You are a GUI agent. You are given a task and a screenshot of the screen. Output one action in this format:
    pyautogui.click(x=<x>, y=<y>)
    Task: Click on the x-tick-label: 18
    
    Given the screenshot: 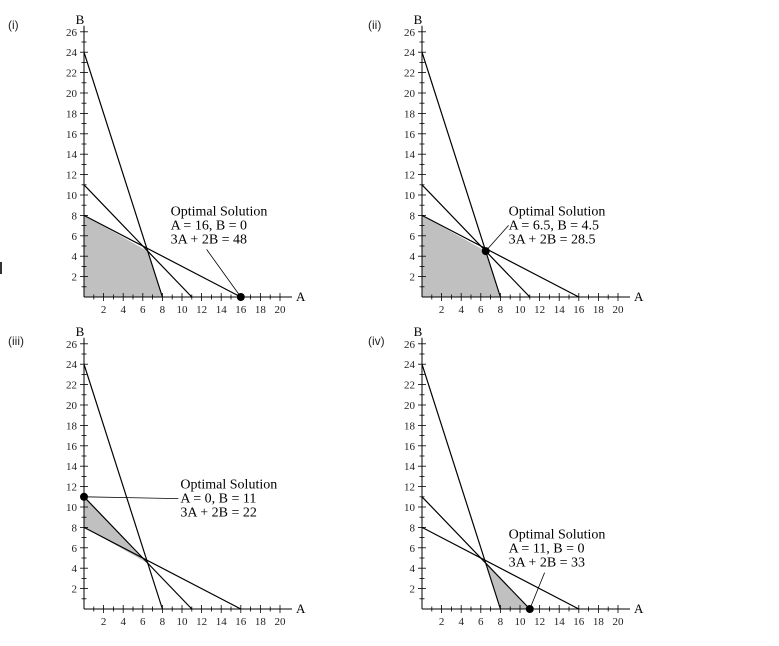 What is the action you would take?
    pyautogui.click(x=599, y=622)
    